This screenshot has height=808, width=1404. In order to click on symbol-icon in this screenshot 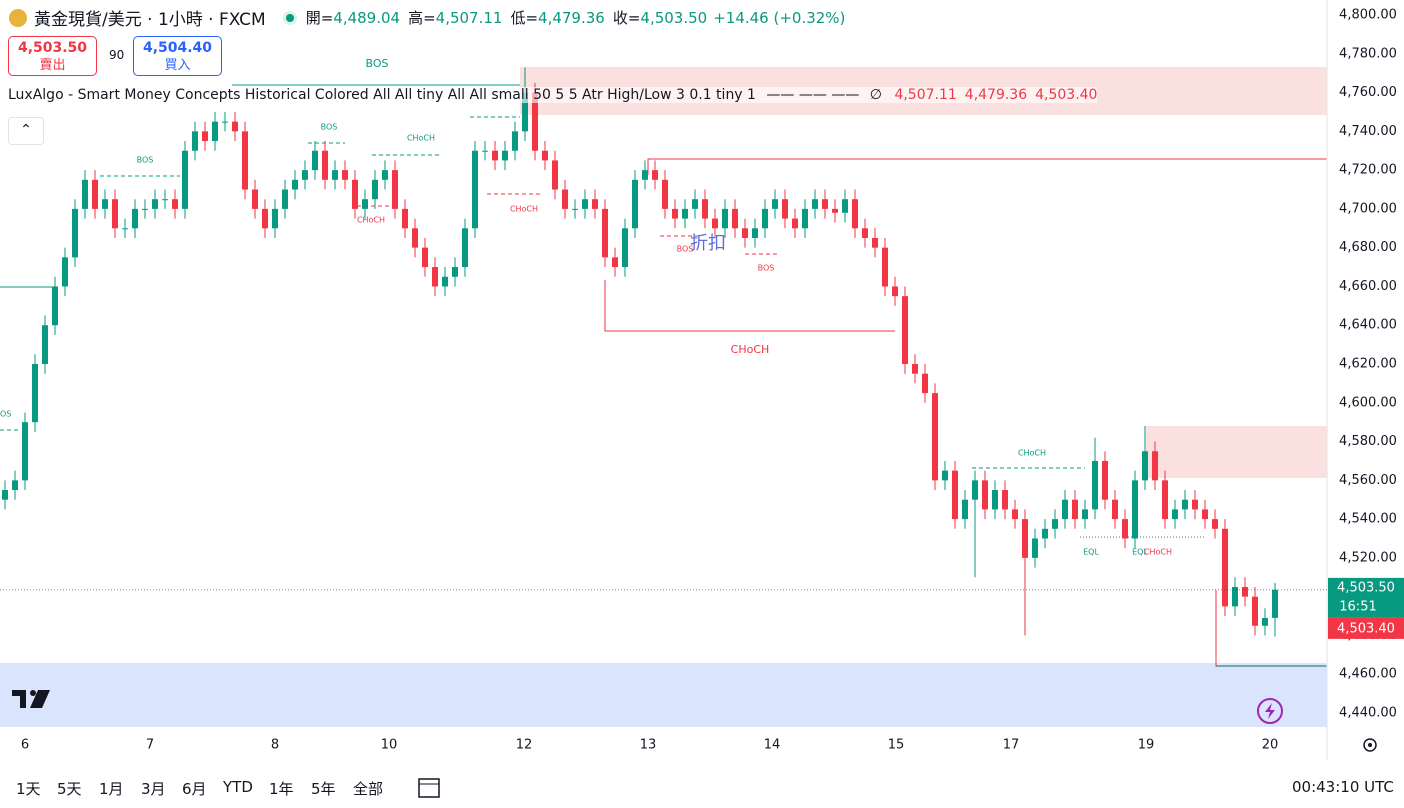, I will do `click(18, 17)`.